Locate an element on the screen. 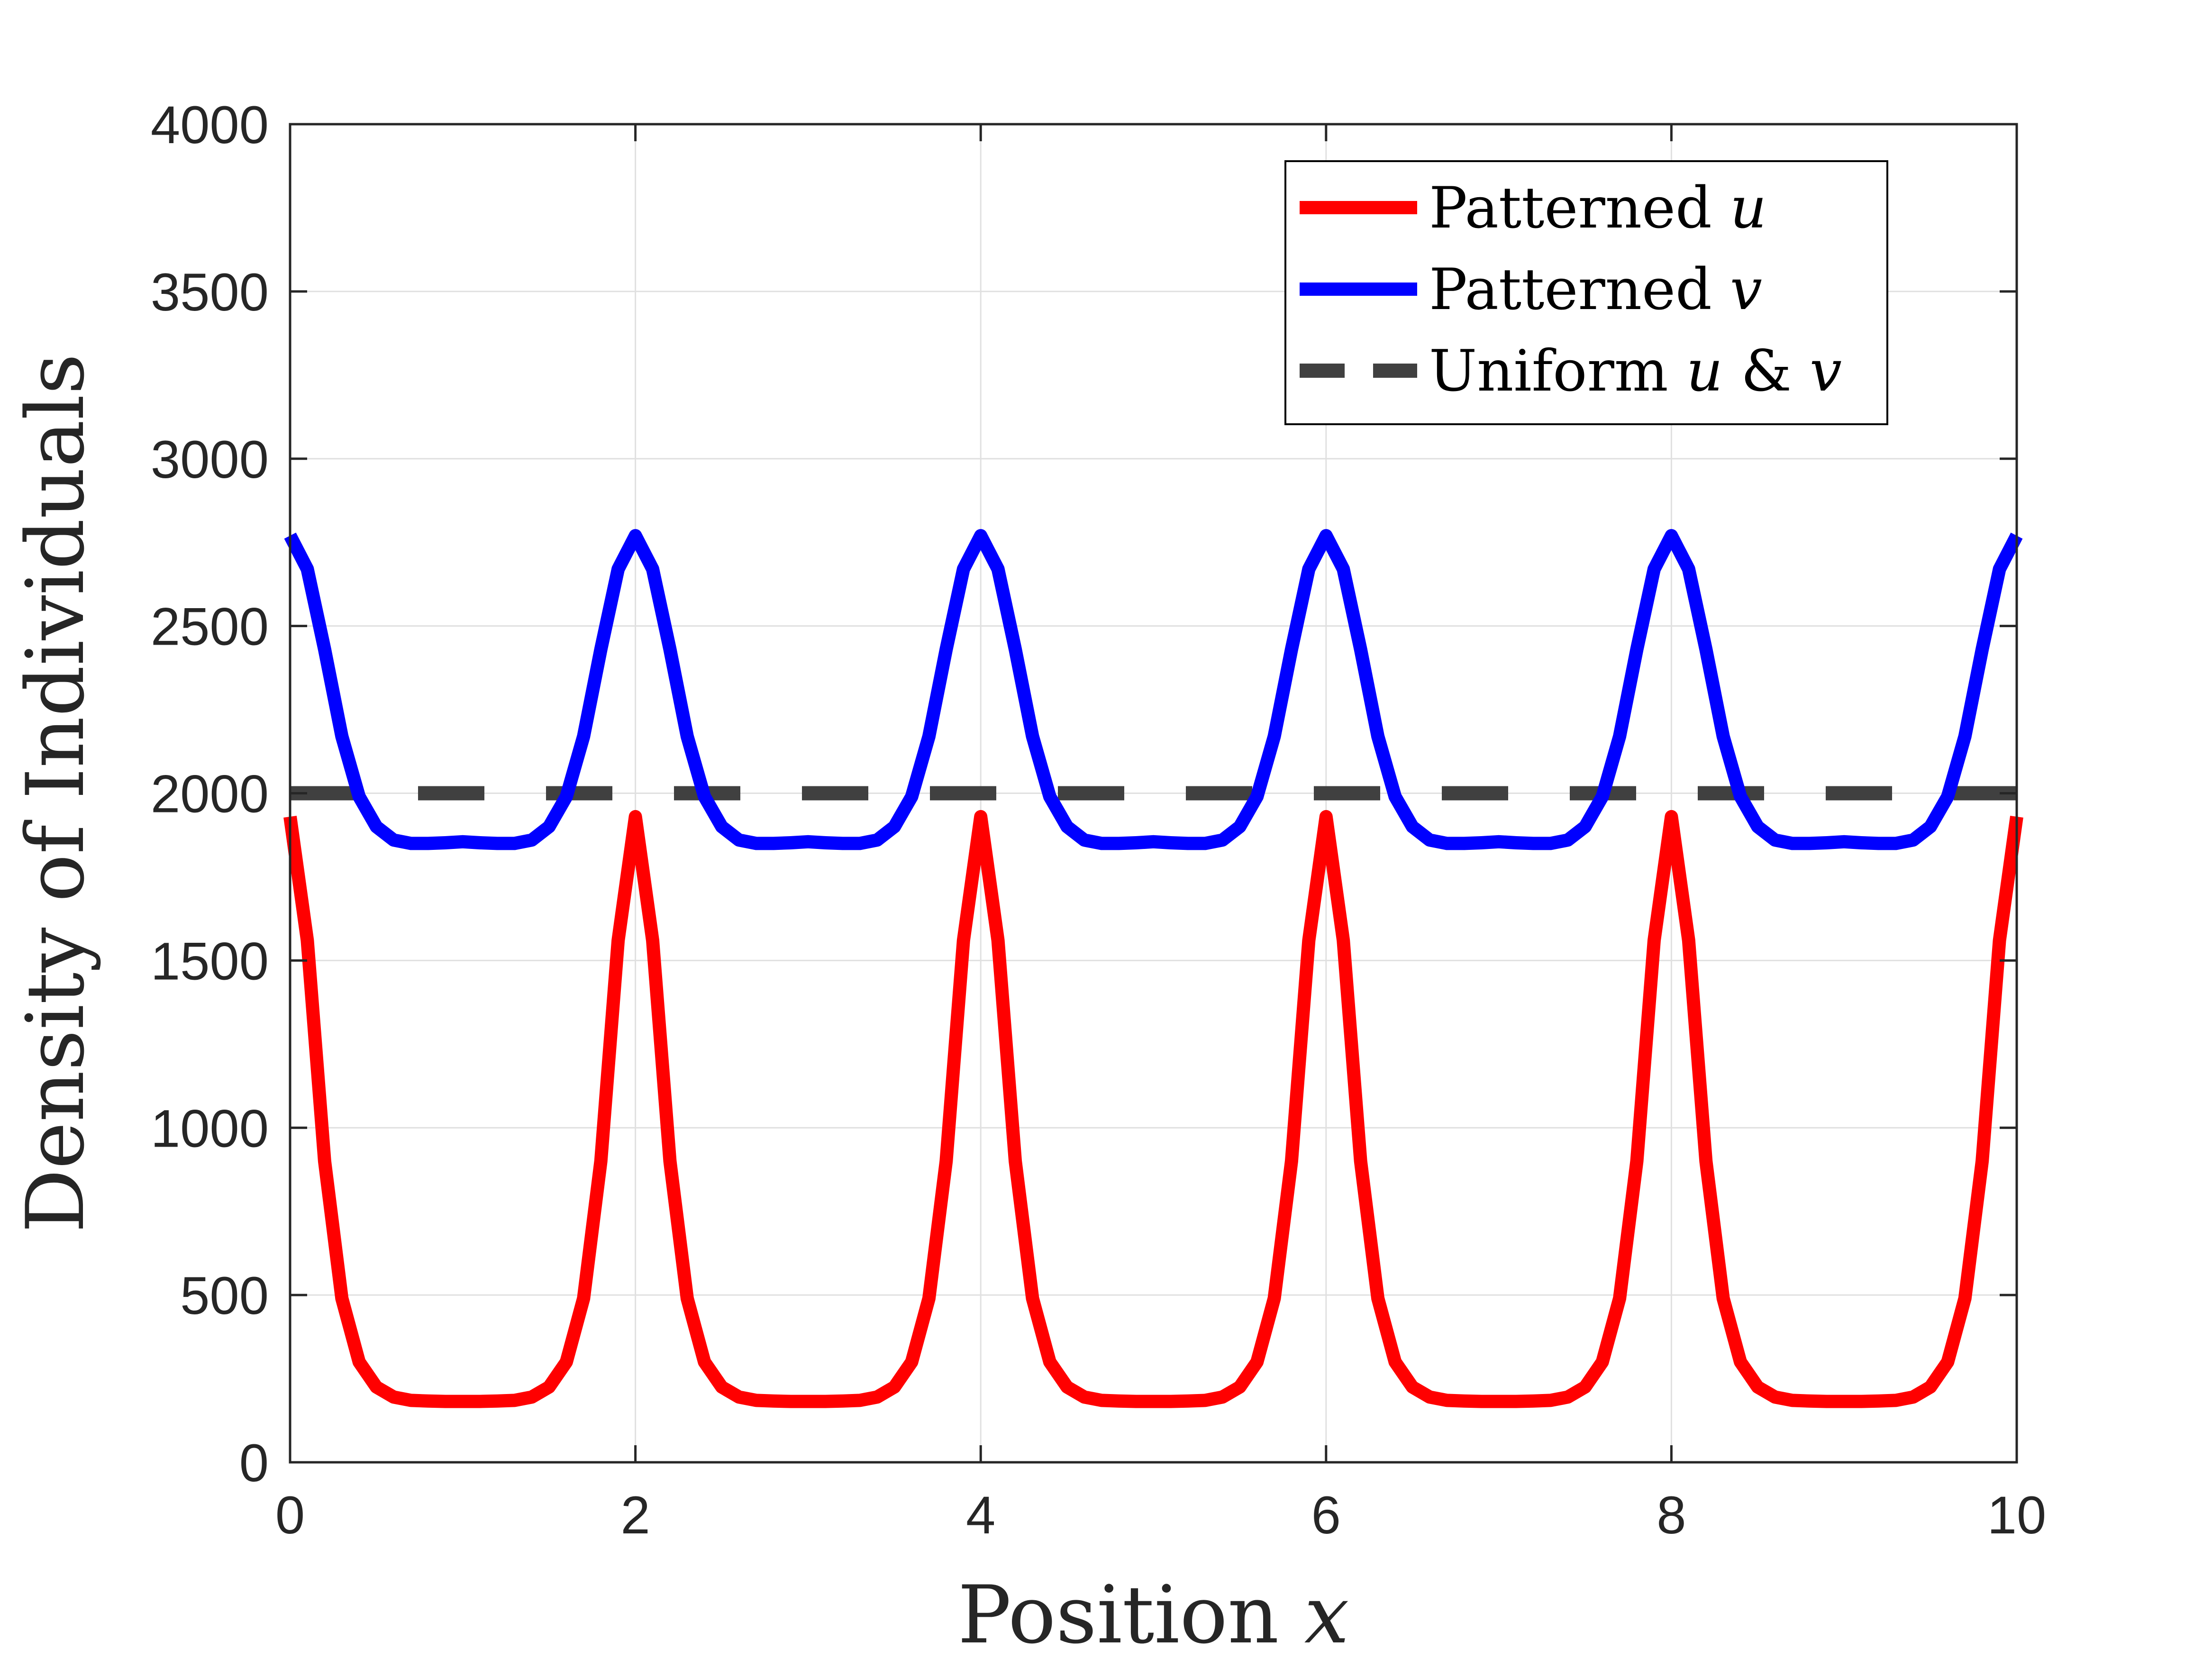  x-tick-label: 0 is located at coordinates (290, 1515).